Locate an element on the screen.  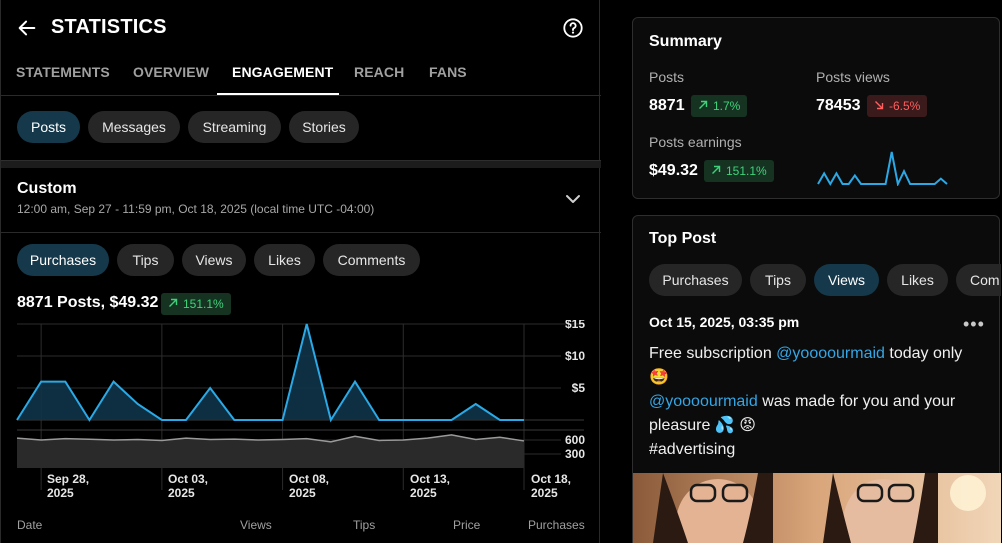
tab-reach: REACH is located at coordinates (379, 72).